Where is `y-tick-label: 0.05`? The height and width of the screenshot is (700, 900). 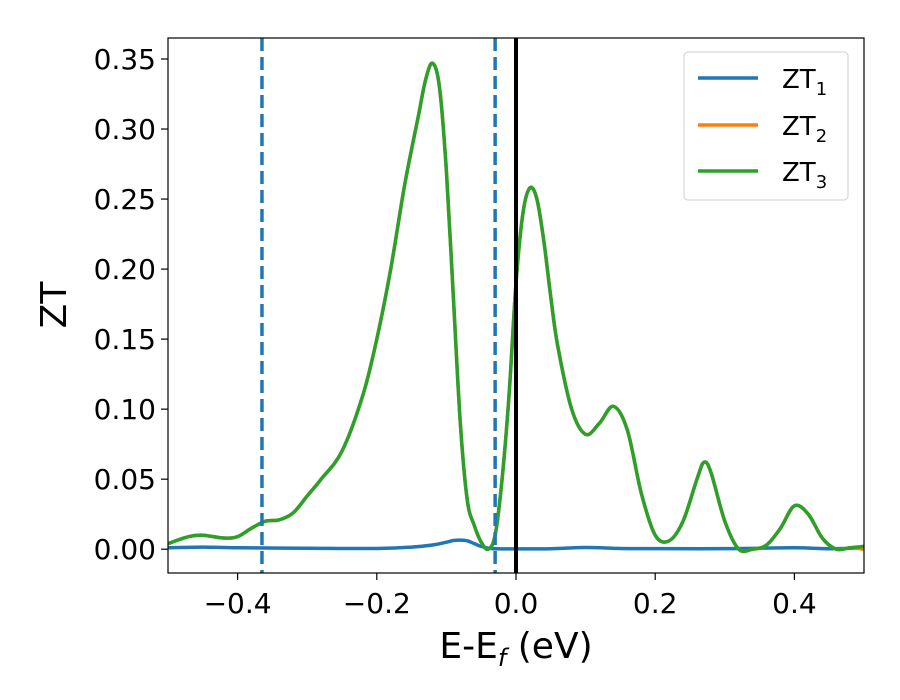 y-tick-label: 0.05 is located at coordinates (125, 479).